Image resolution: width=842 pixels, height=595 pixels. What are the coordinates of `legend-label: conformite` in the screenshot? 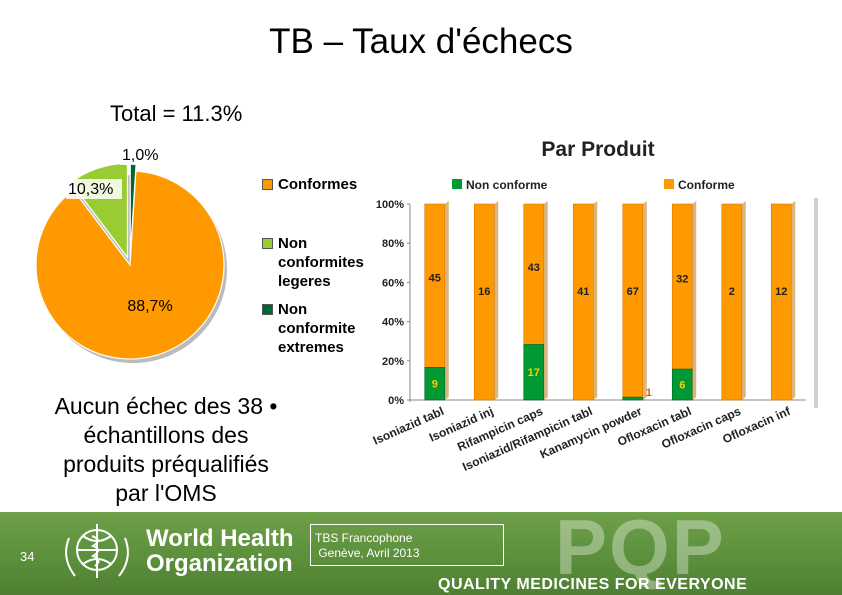 It's located at (317, 328).